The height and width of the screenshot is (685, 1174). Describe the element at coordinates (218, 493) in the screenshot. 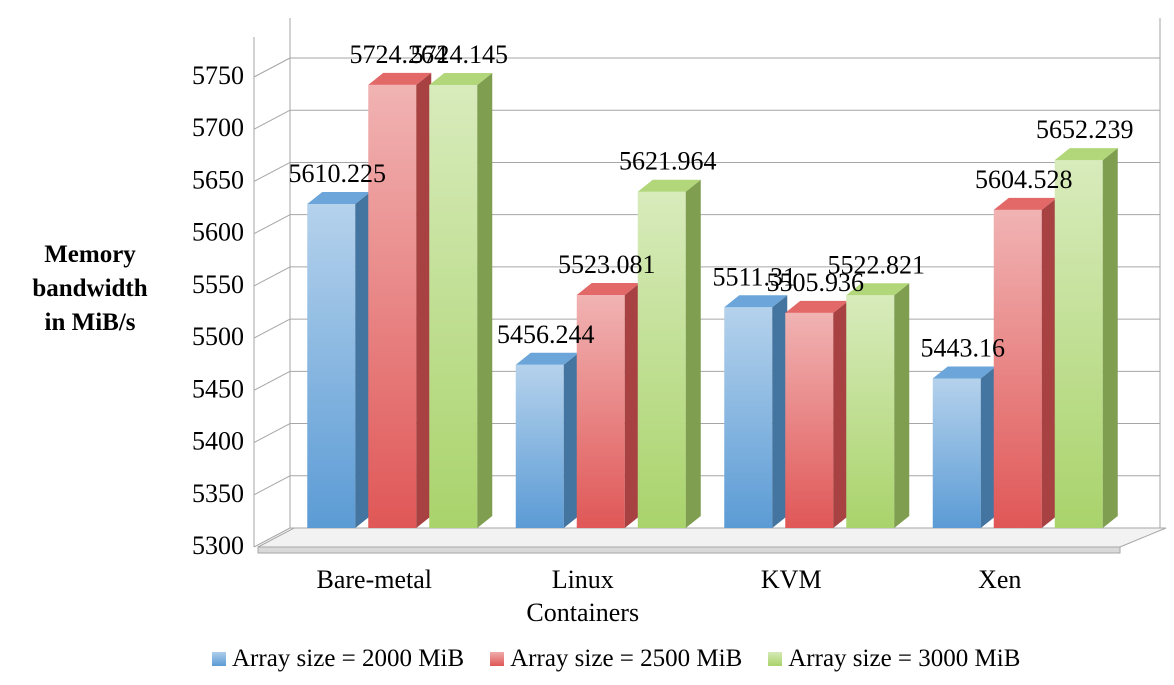

I see `y-tick-label: 5350` at that location.